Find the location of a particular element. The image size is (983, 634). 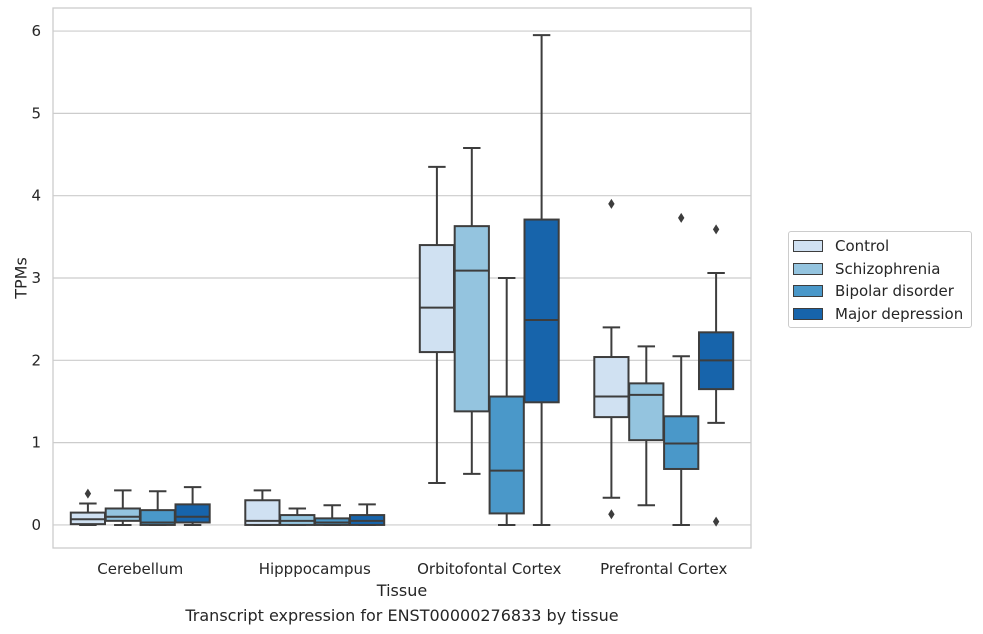

box-orbitofontal-cortex-schizophrenia is located at coordinates (471, 310).